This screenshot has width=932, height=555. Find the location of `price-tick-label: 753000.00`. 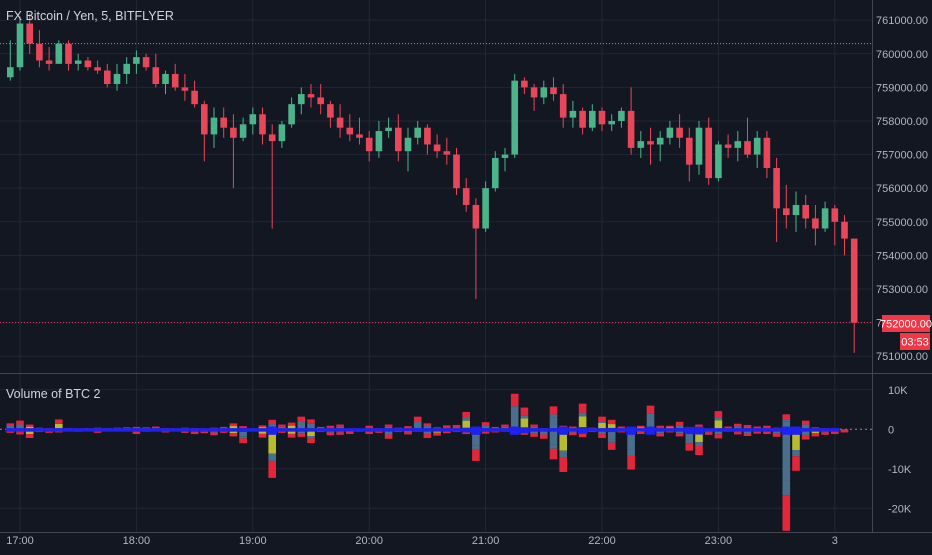

price-tick-label: 753000.00 is located at coordinates (902, 290).